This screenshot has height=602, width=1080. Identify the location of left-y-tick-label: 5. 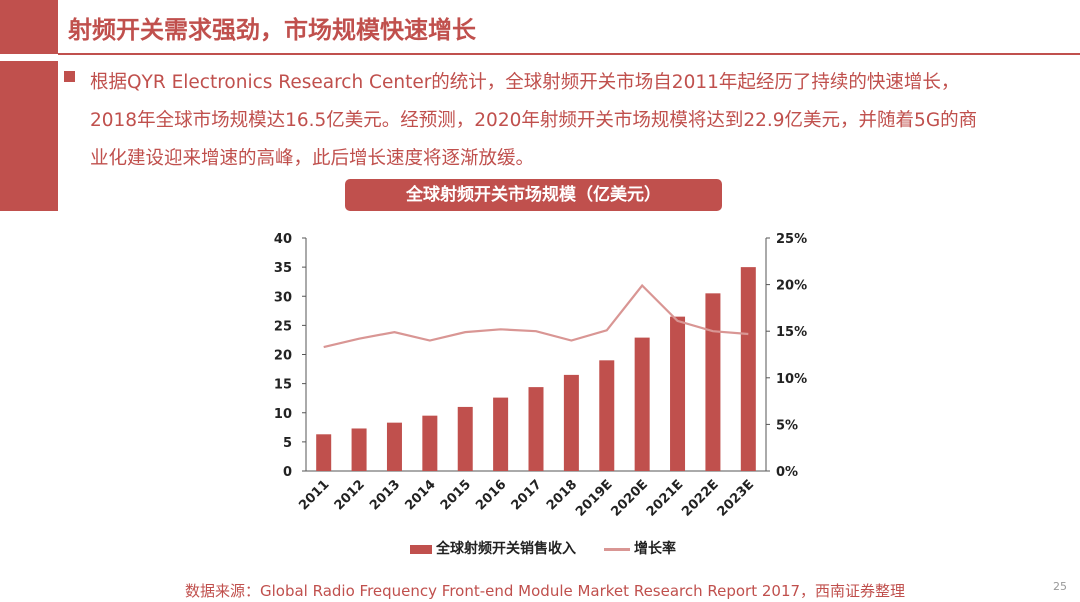
(287, 443).